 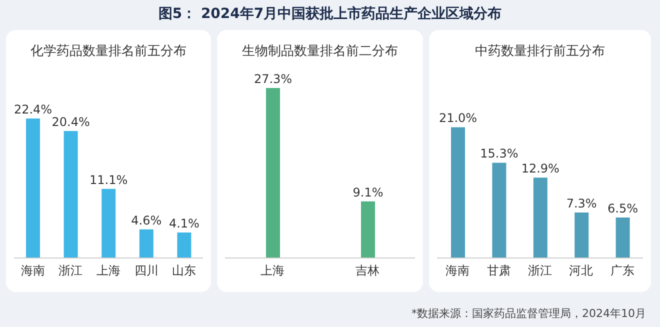 What do you see at coordinates (499, 153) in the screenshot?
I see `data-label: 15.3%` at bounding box center [499, 153].